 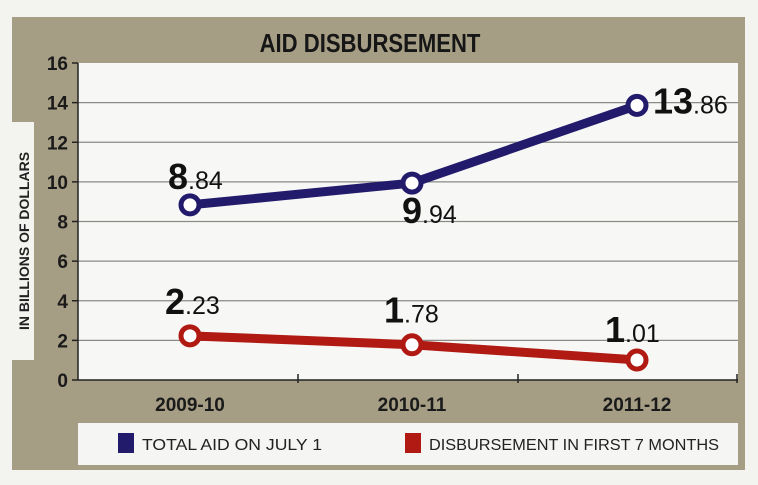 What do you see at coordinates (62, 302) in the screenshot?
I see `y-tick-label: 4` at bounding box center [62, 302].